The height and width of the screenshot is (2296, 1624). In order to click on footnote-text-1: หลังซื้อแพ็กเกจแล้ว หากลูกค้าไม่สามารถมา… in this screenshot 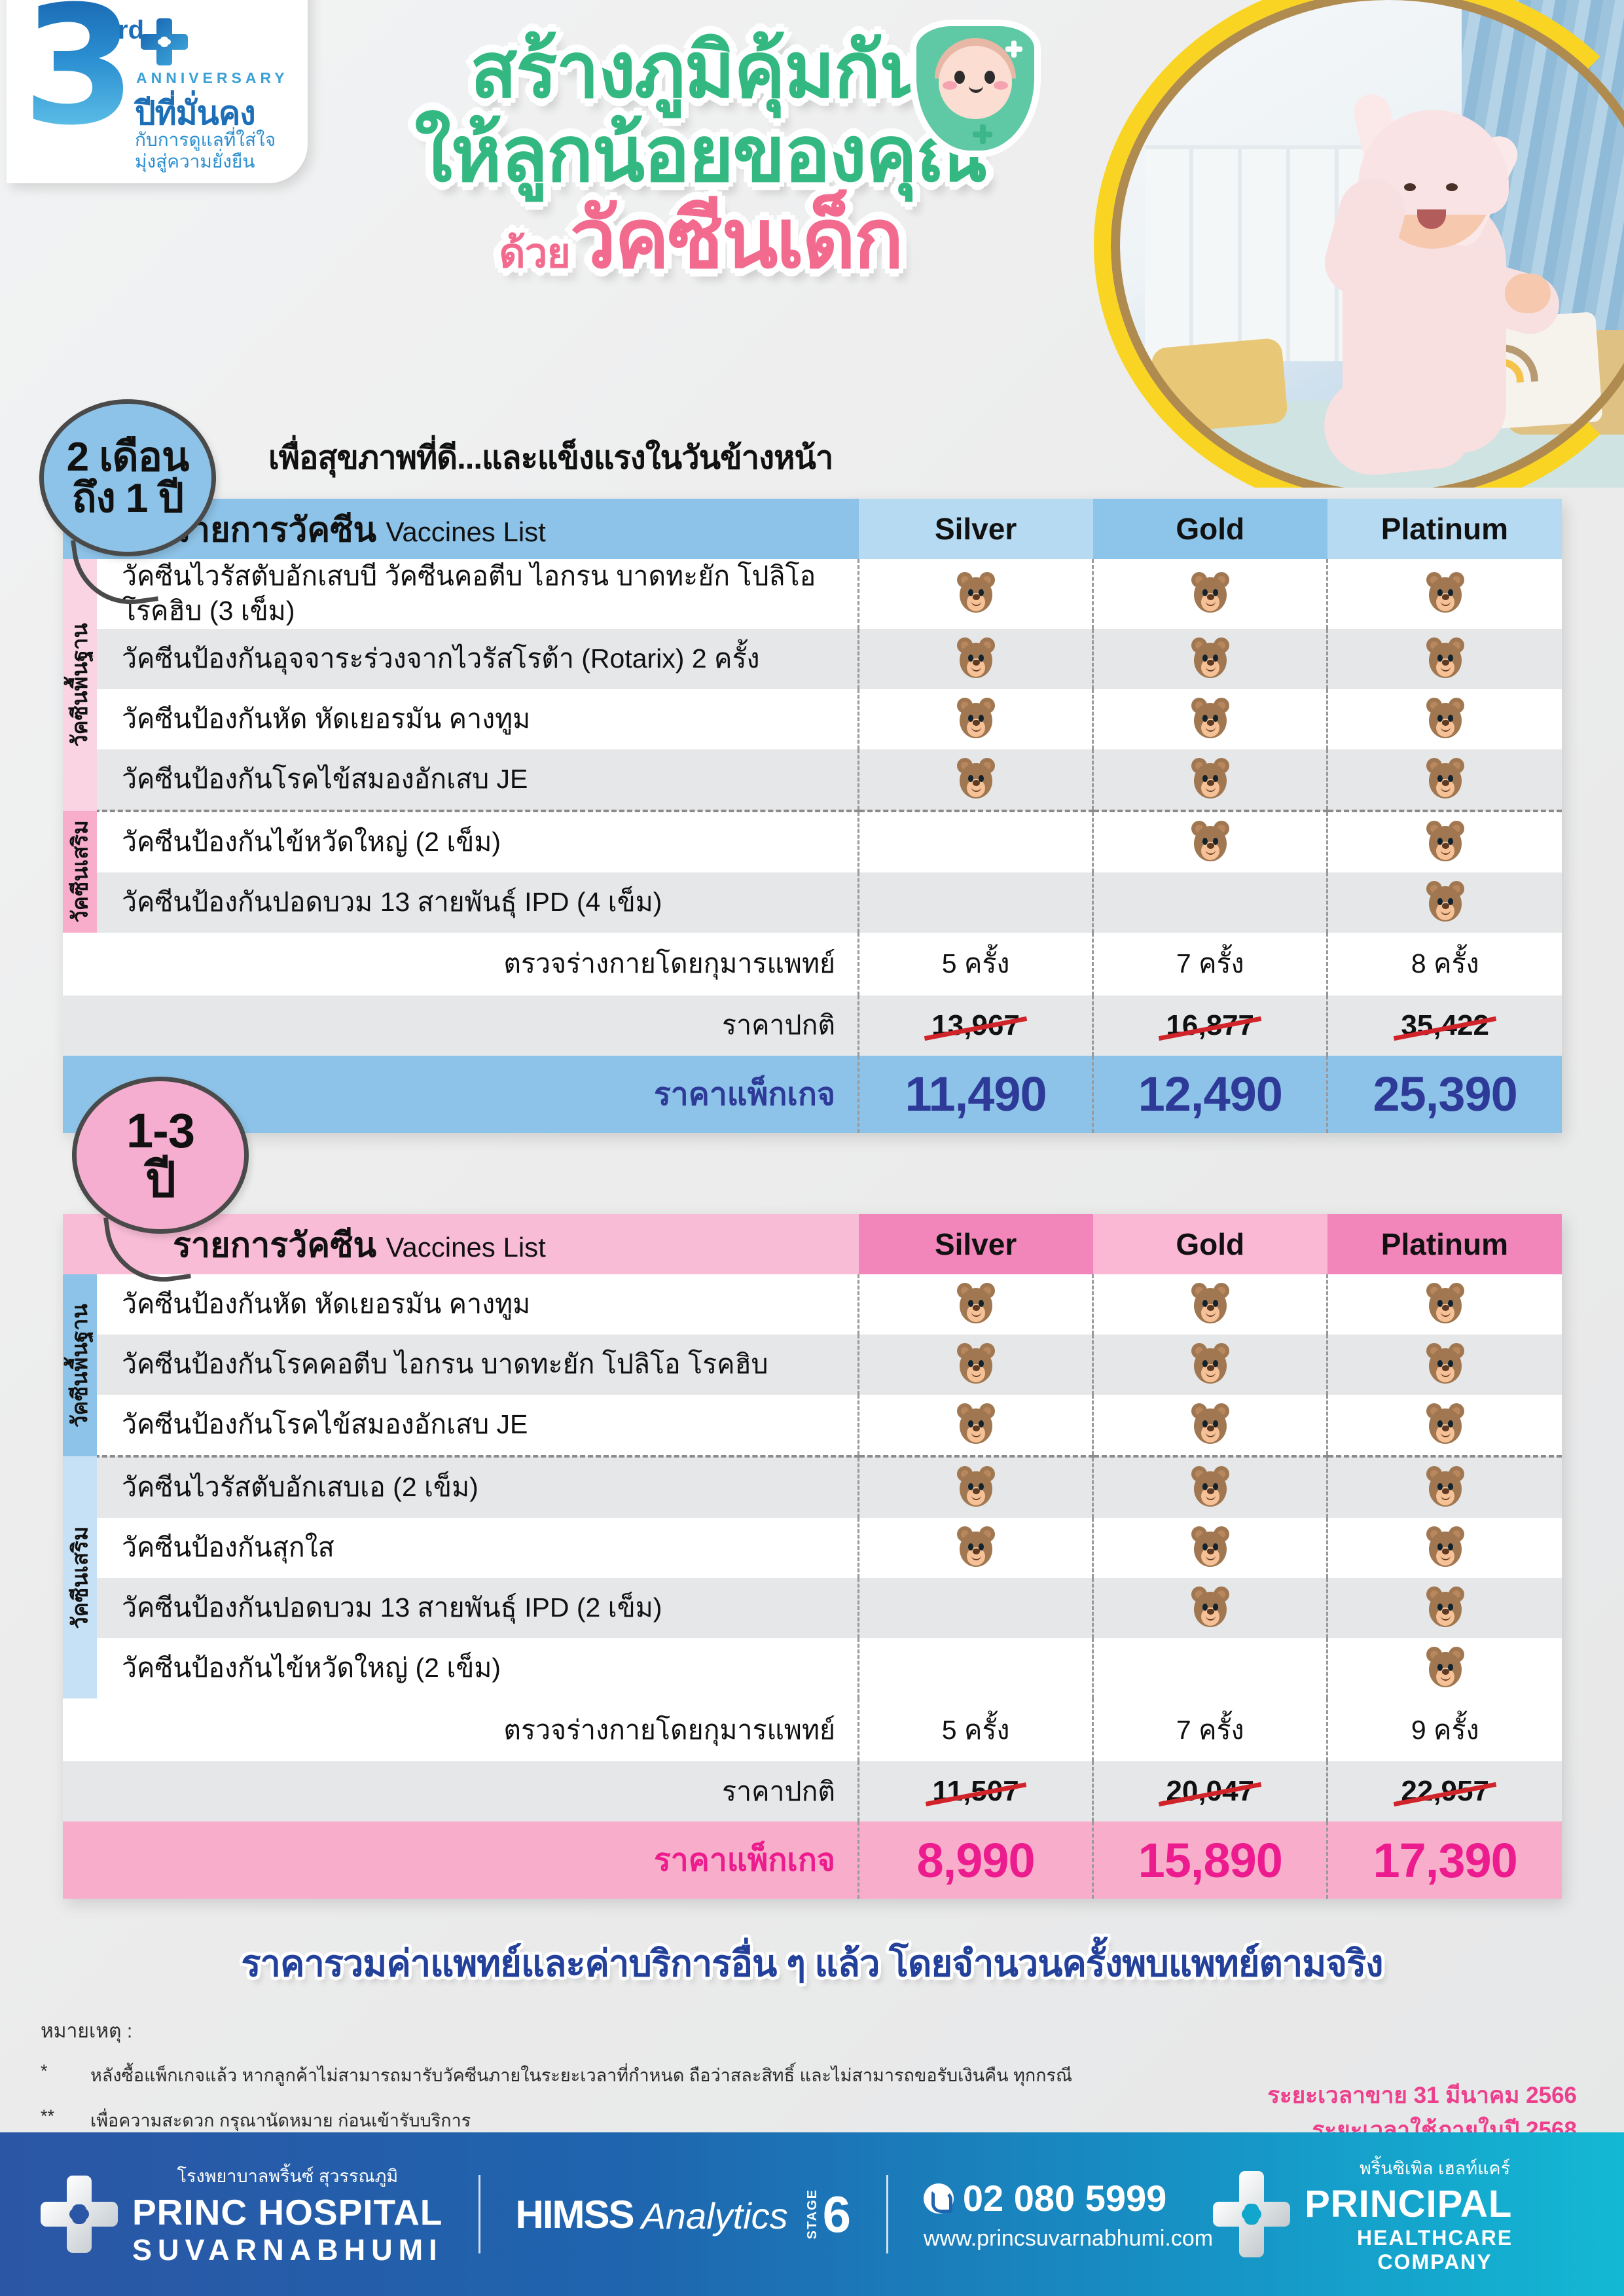, I will do `click(581, 2075)`.